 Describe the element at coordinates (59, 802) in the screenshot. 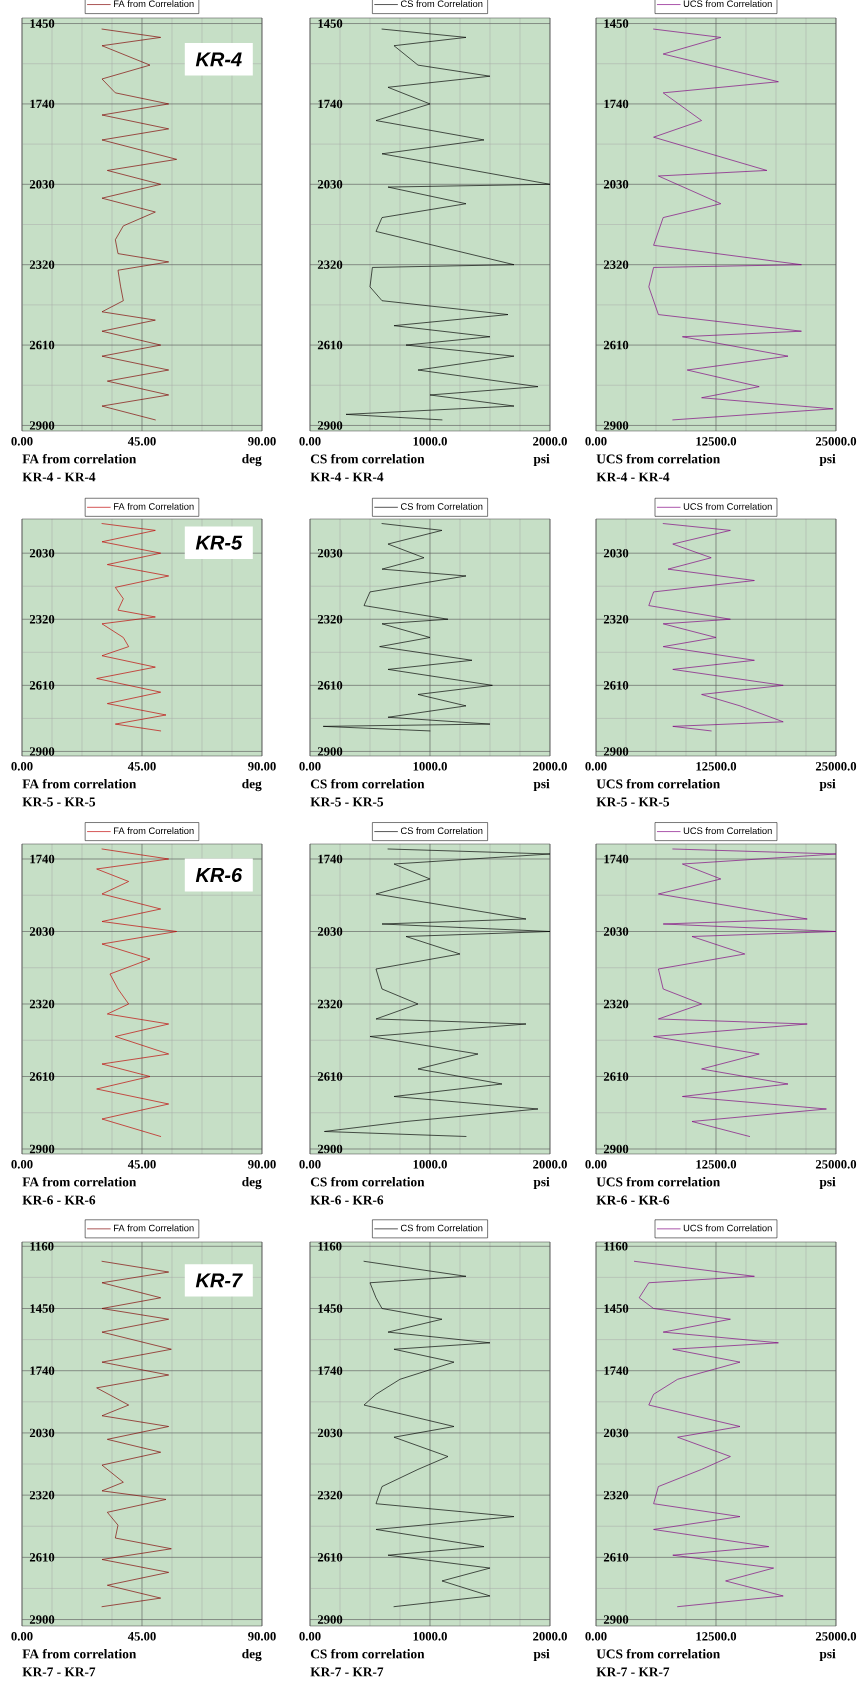

I see `text: KR-5 - KR-5` at that location.